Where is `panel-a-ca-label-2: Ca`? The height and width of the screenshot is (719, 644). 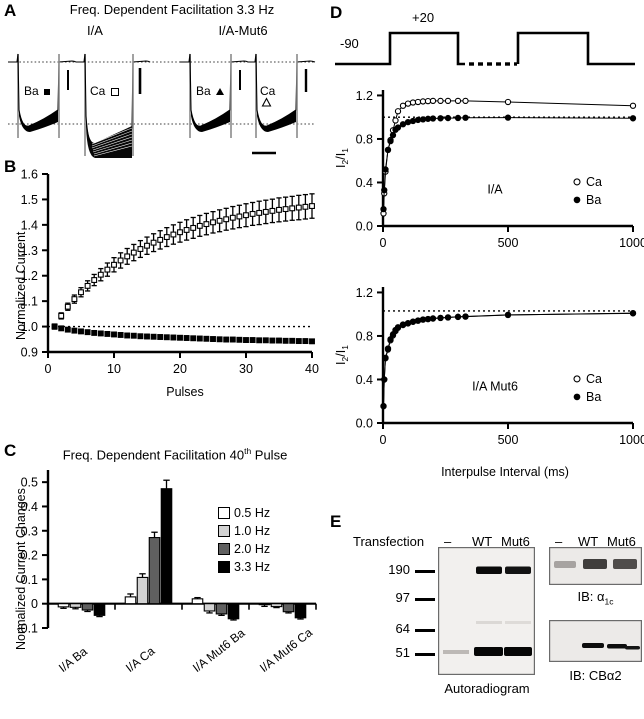
panel-a-ca-label-2: Ca is located at coordinates (267, 95).